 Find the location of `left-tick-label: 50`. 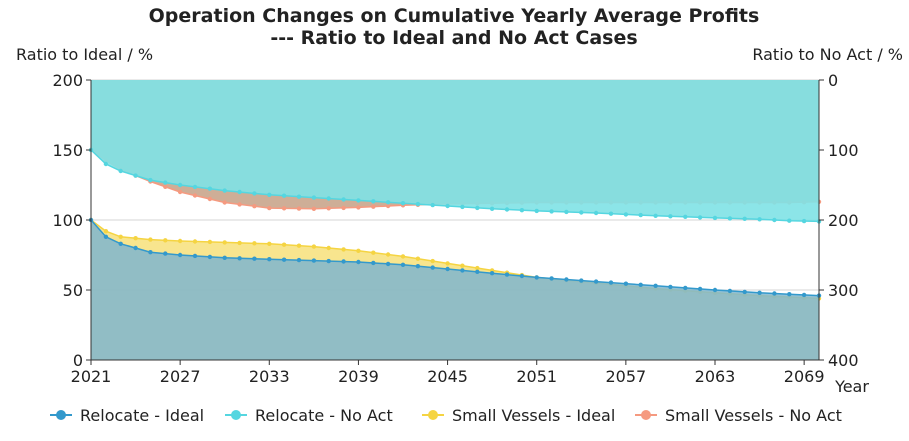

left-tick-label: 50 is located at coordinates (73, 290).